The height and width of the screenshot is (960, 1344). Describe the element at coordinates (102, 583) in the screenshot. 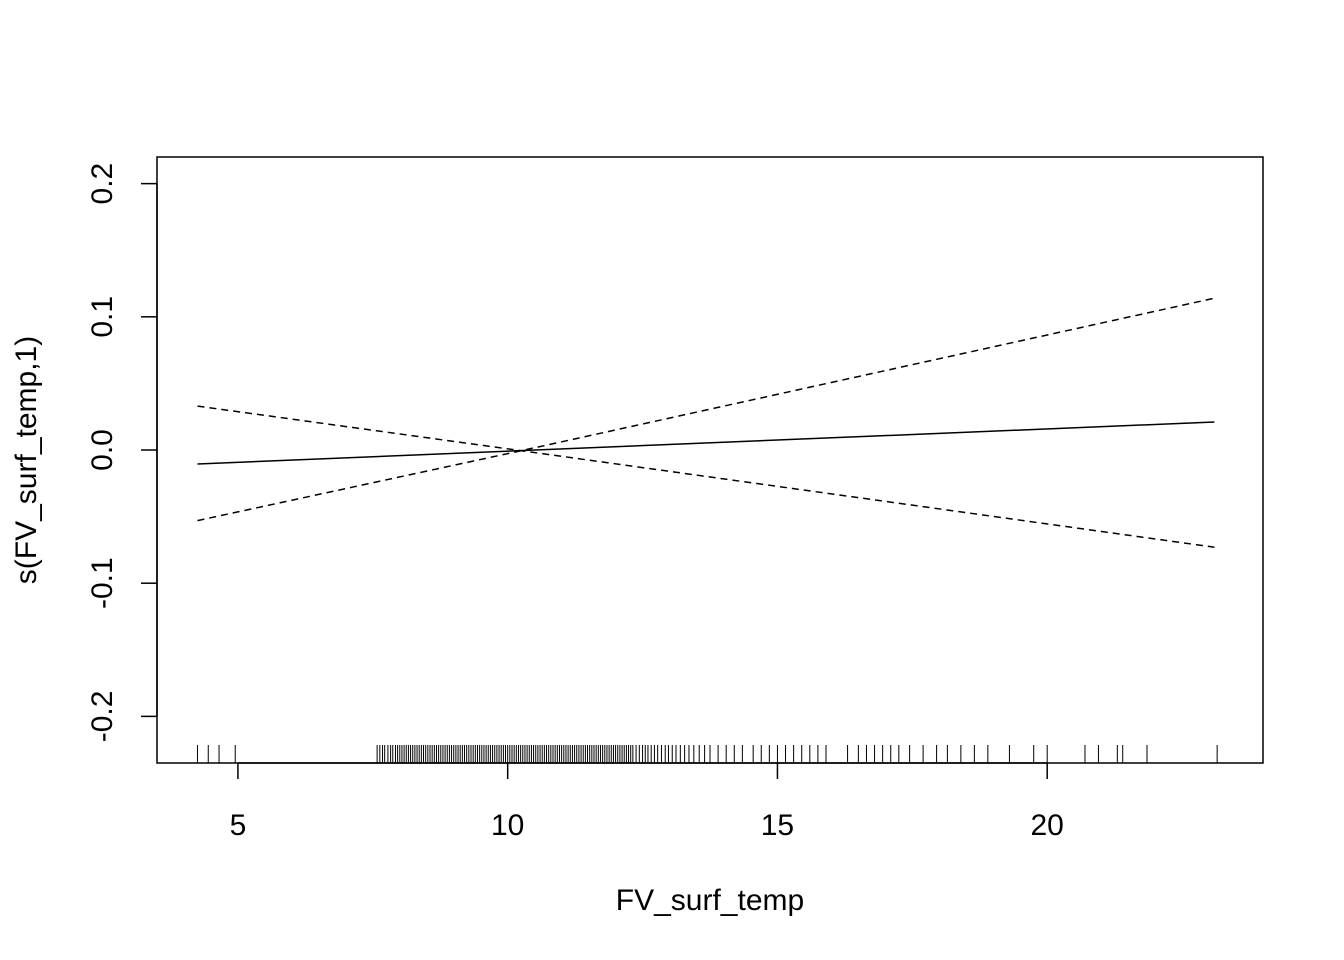

I see `y-tick-label: -0.1` at that location.